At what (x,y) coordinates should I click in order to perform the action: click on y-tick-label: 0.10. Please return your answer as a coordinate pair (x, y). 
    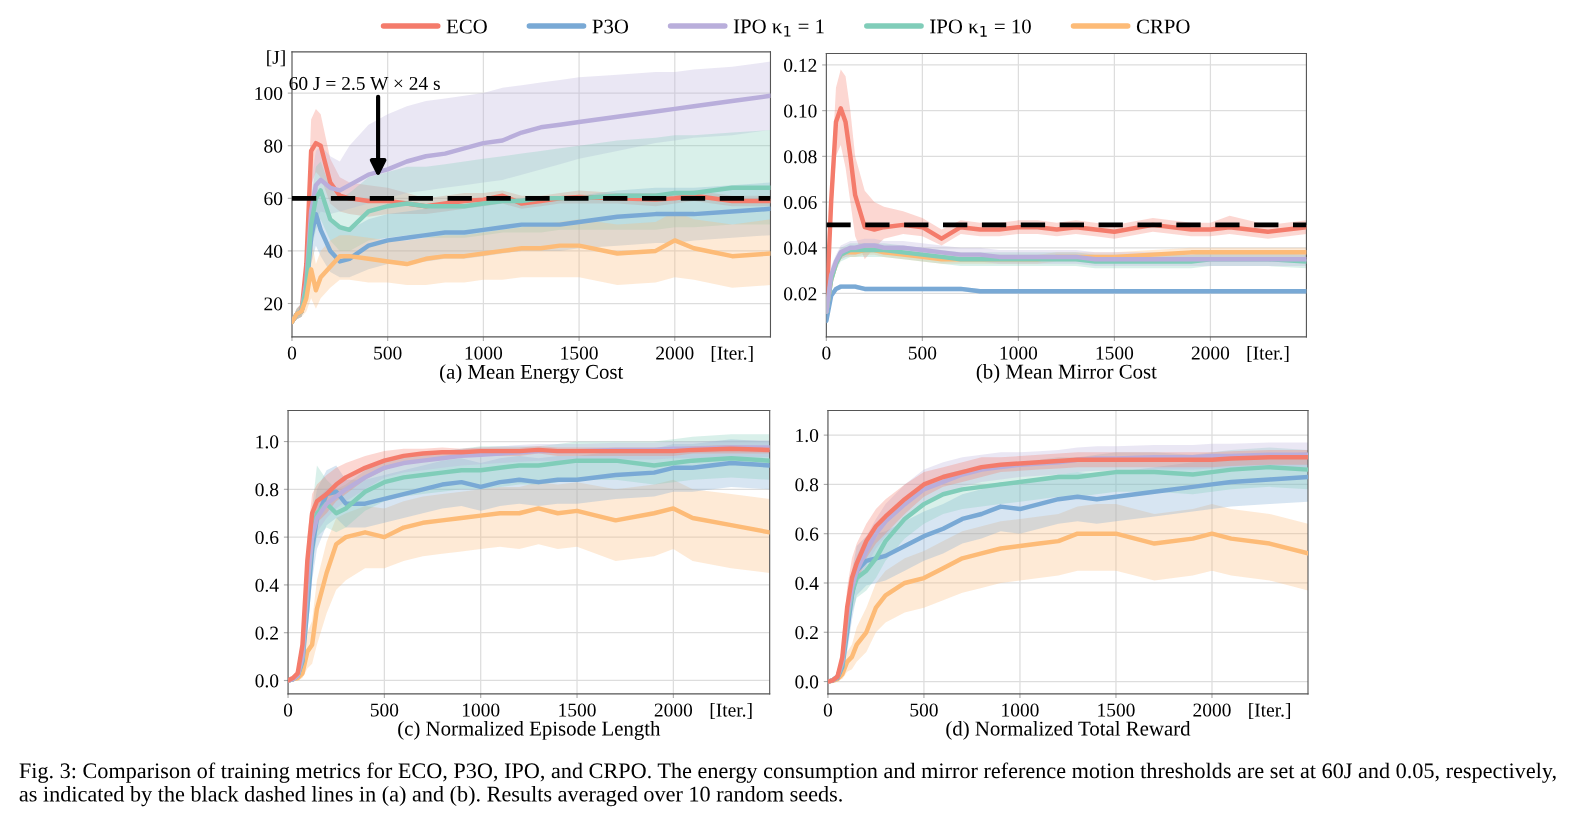
    Looking at the image, I should click on (800, 111).